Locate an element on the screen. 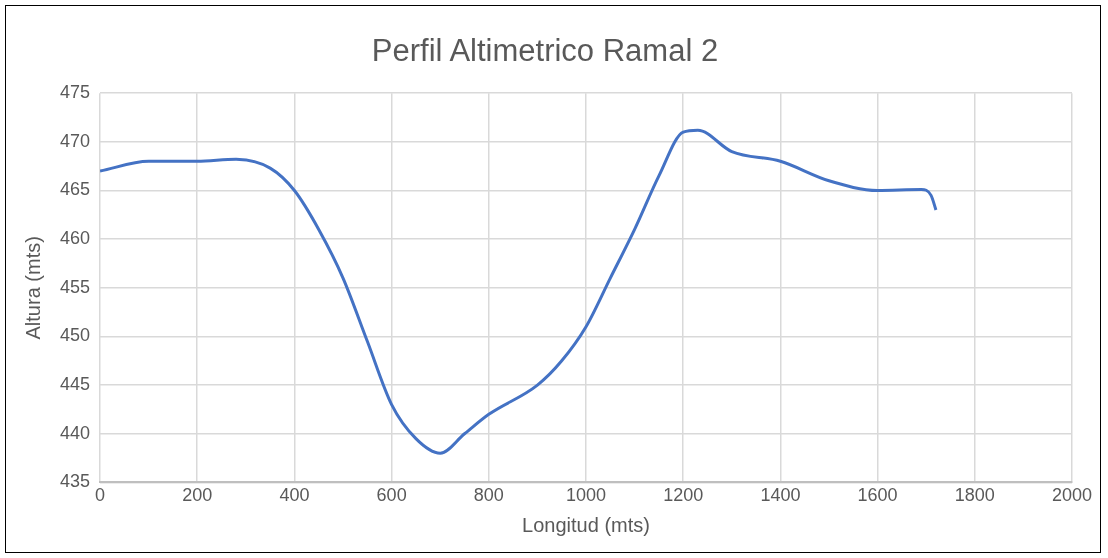  y-tick-label: 440 is located at coordinates (75, 432).